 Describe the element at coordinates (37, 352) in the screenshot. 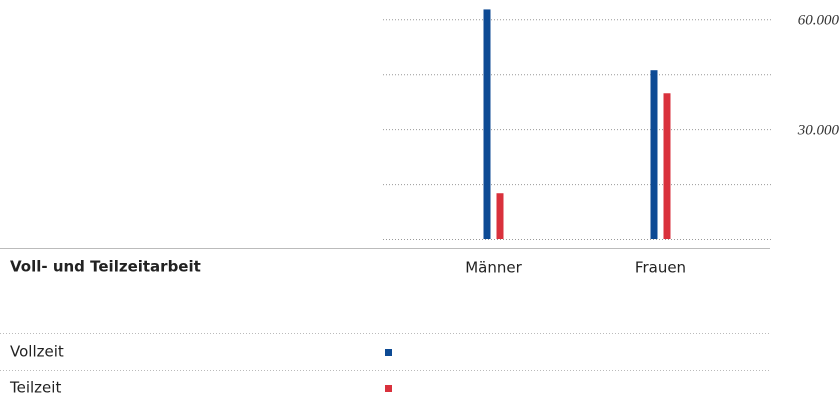

I see `legend-label: Vollzeit` at that location.